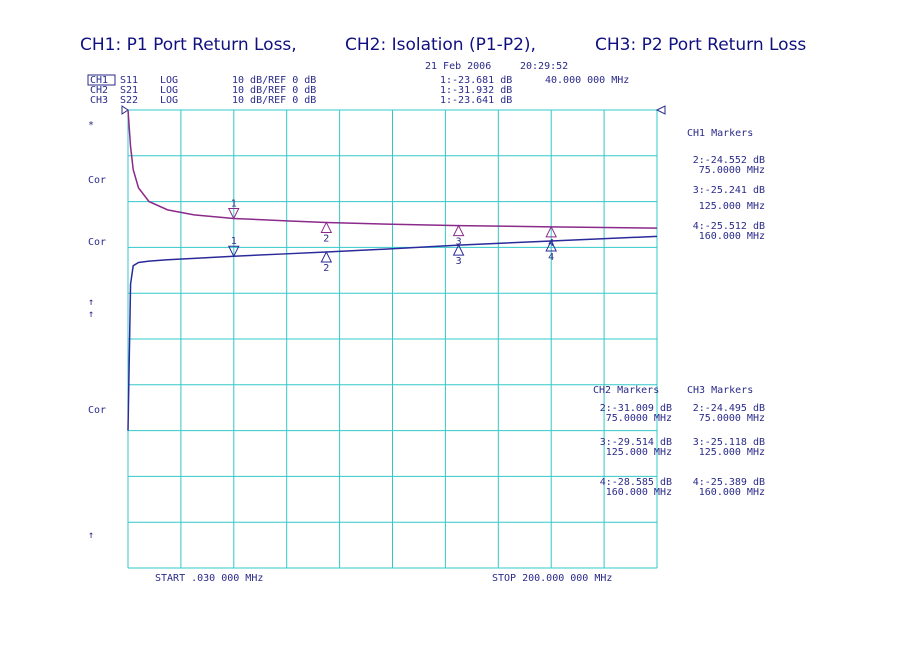  Describe the element at coordinates (636, 408) in the screenshot. I see `marker-value: 2:-31.009 dB` at that location.